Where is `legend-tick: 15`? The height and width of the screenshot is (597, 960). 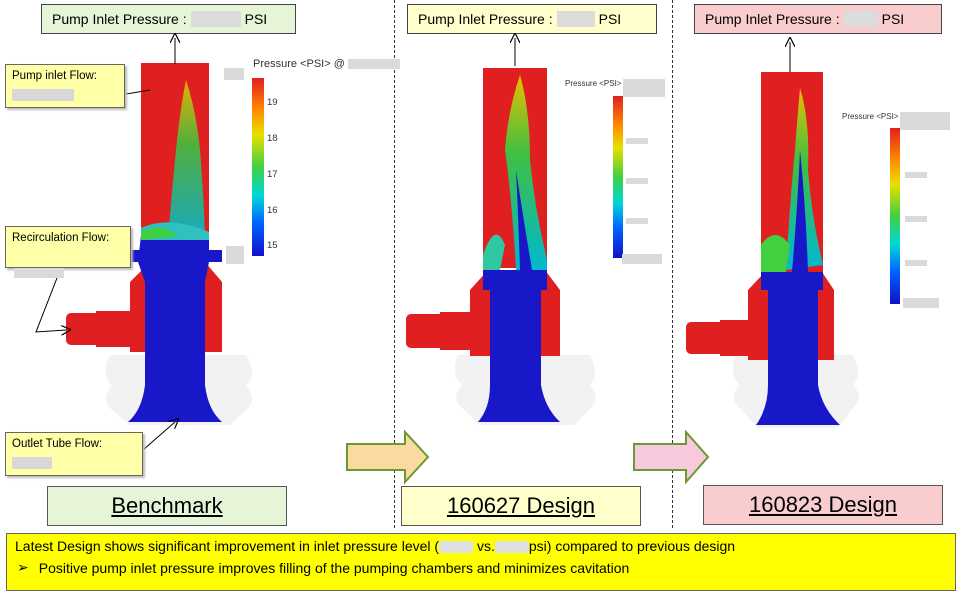 legend-tick: 15 is located at coordinates (272, 245).